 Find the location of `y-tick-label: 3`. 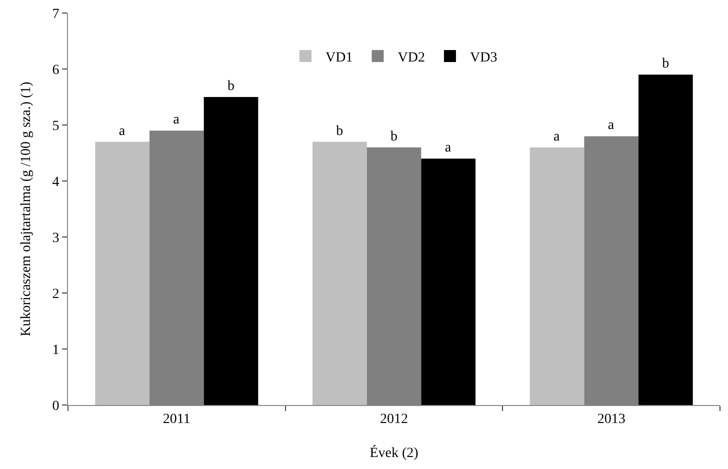

y-tick-label: 3 is located at coordinates (56, 238).